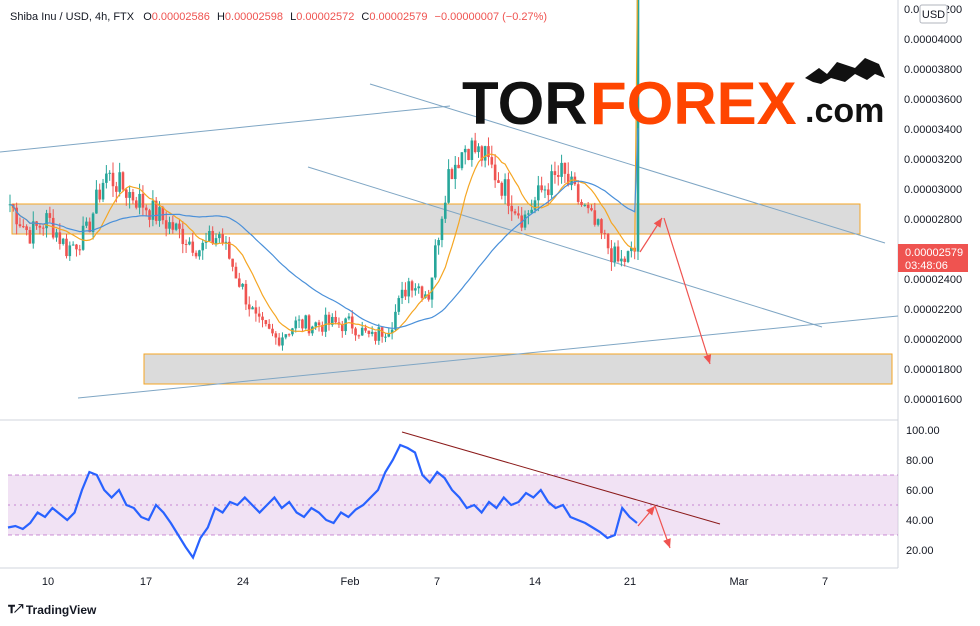  I want to click on time-axis: 10 17 24 Feb 7 14 21 Mar 7, so click(435, 582).